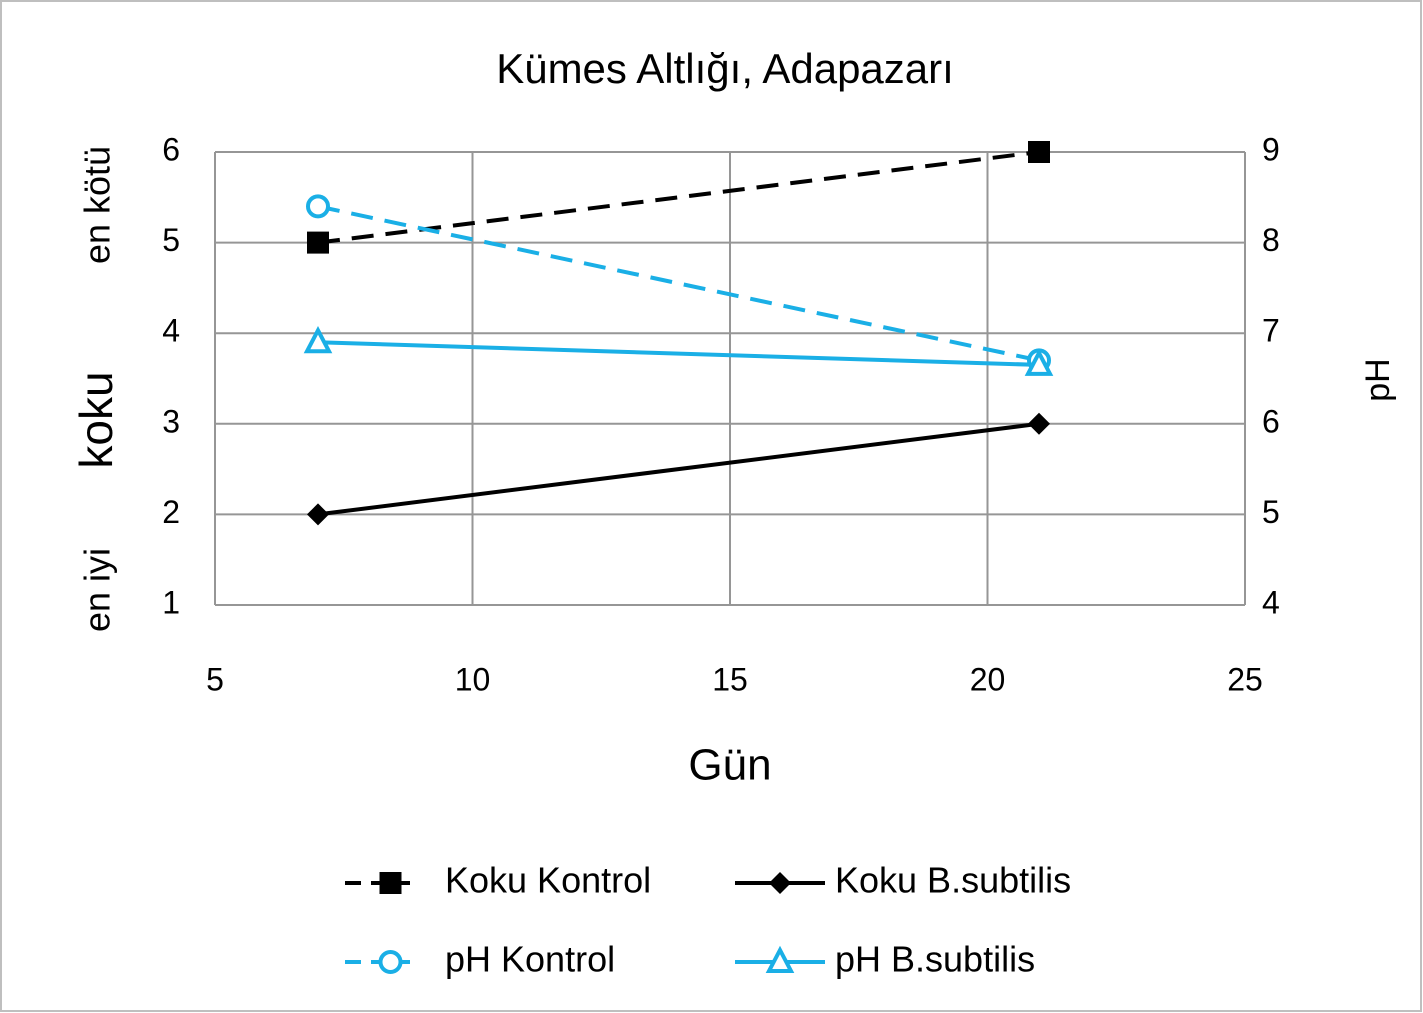 The width and height of the screenshot is (1423, 1013). I want to click on y-tick-label: 5, so click(171, 240).